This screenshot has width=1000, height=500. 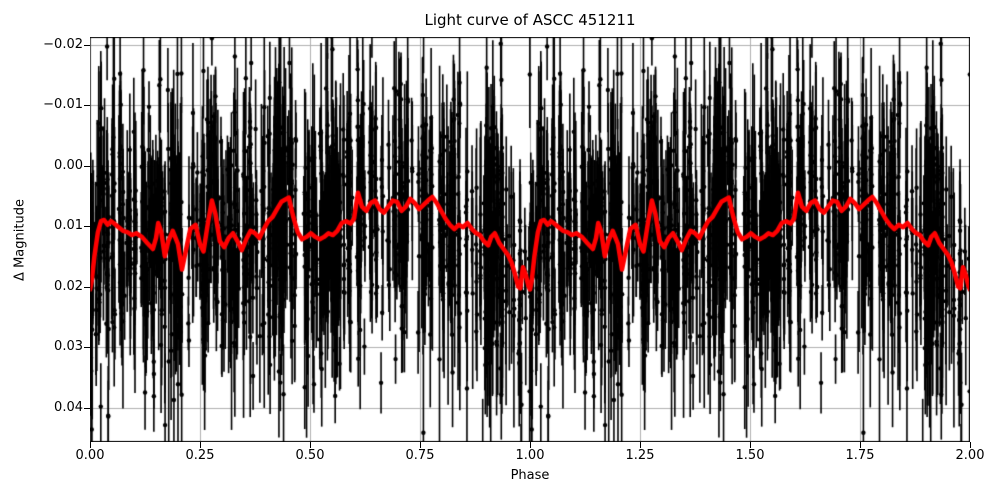 I want to click on x-tick-label: 1.25, so click(x=640, y=455).